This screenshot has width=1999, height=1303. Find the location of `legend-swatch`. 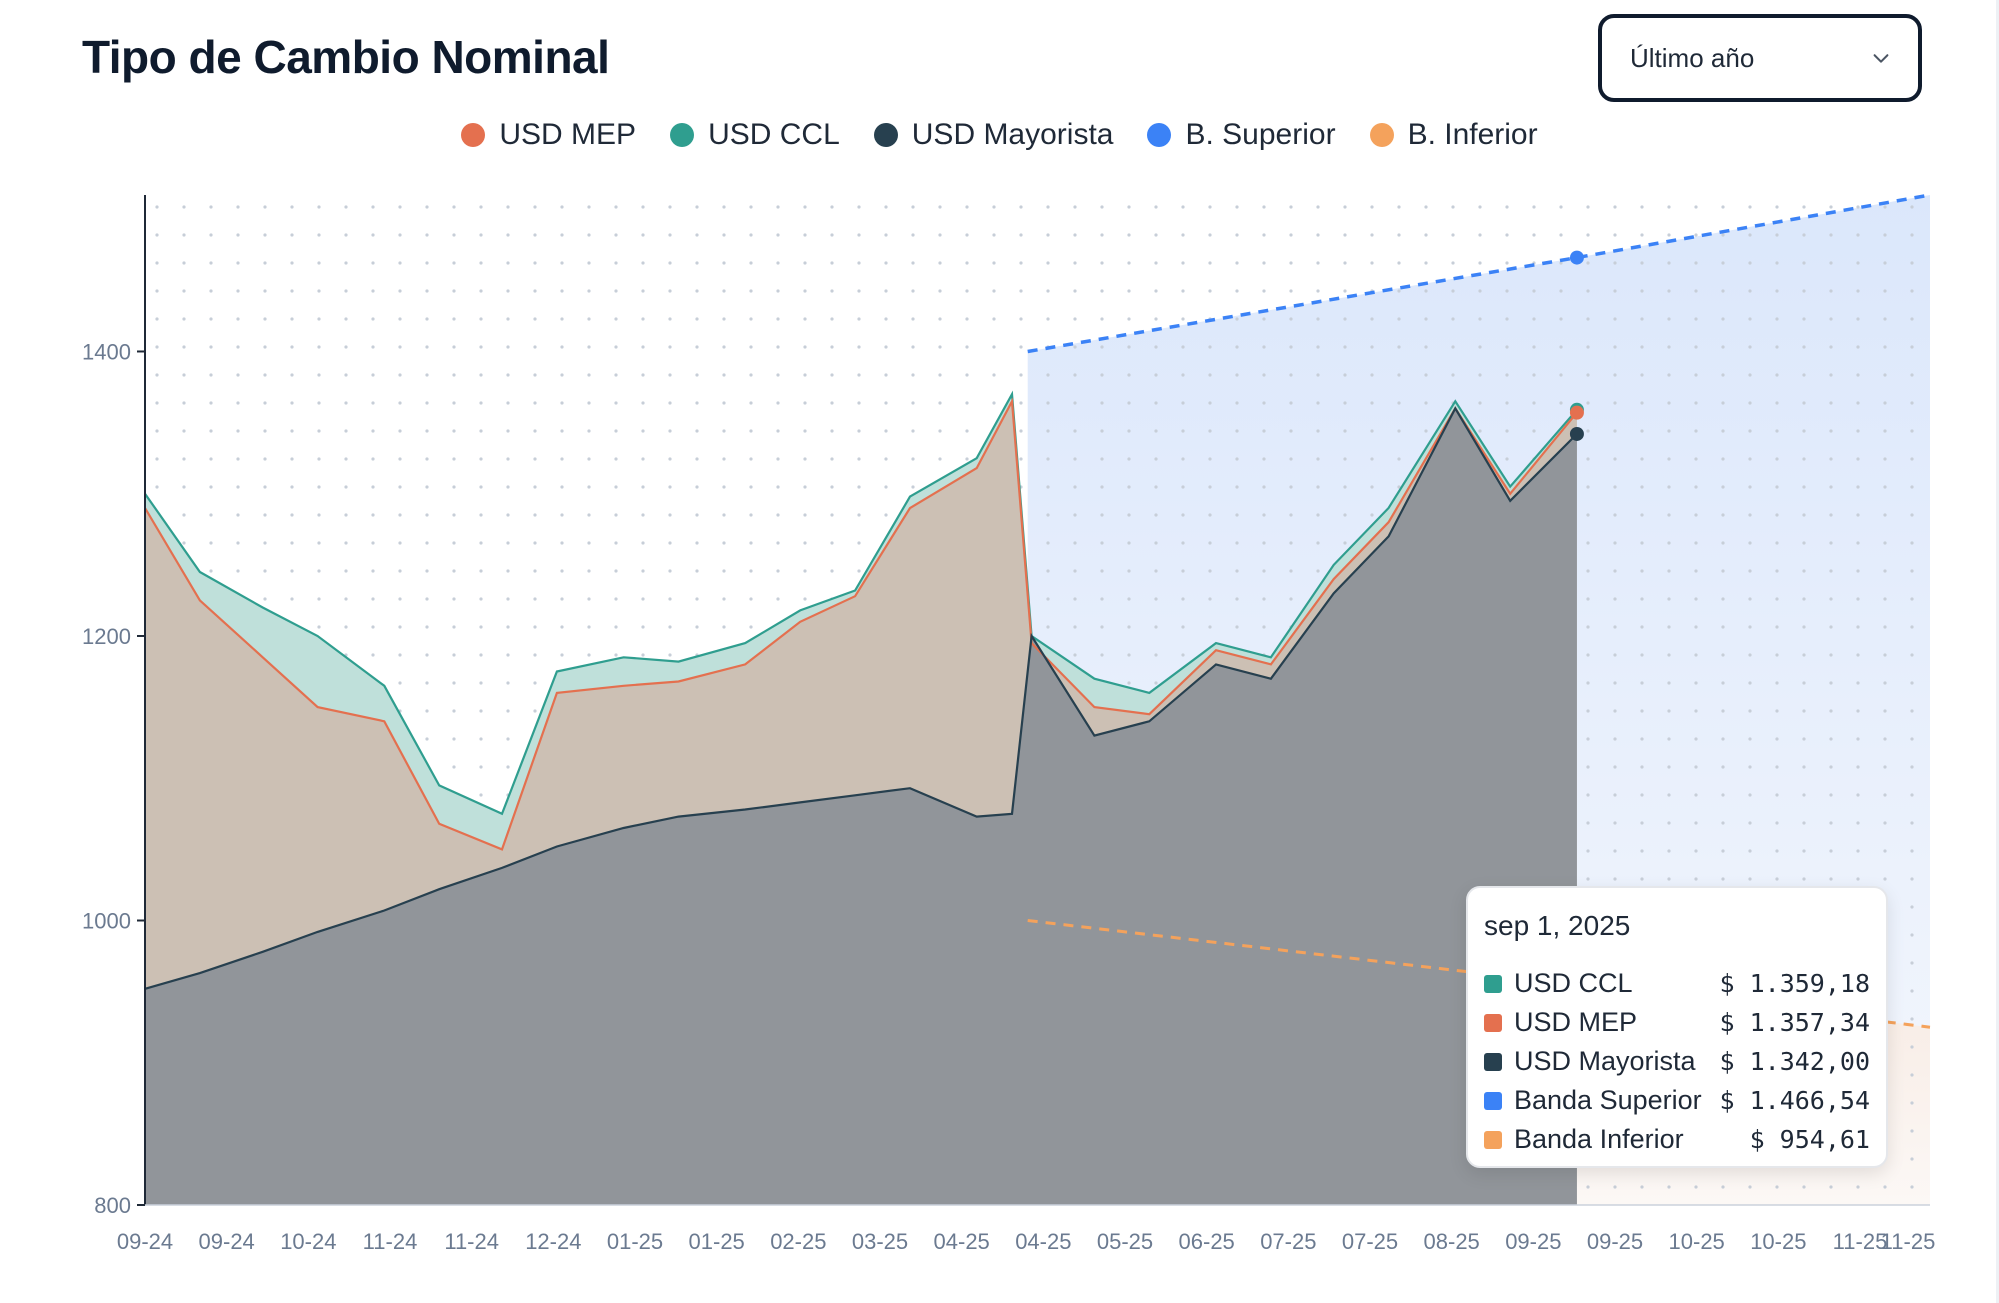

legend-swatch is located at coordinates (1381, 135).